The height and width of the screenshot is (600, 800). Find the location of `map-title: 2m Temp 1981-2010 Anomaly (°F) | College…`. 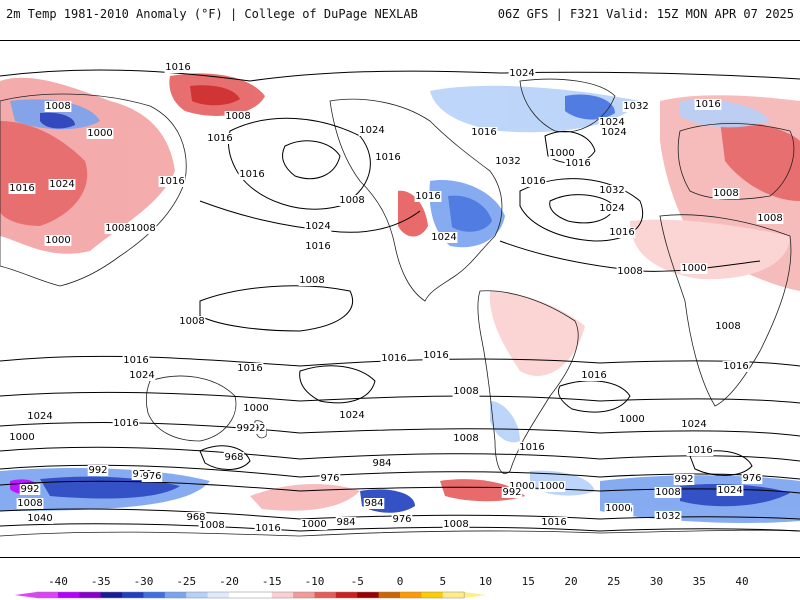

map-title: 2m Temp 1981-2010 Anomaly (°F) | College… is located at coordinates (212, 14).